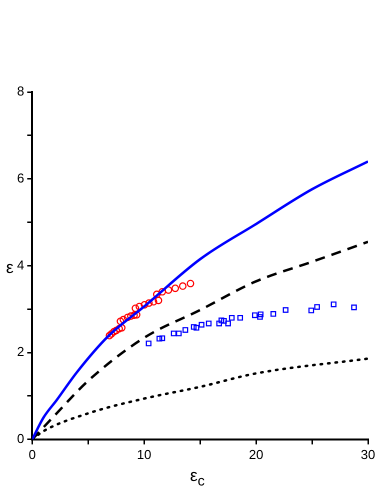 This screenshot has height=494, width=382. What do you see at coordinates (32, 454) in the screenshot?
I see `x-tick-label: 0` at bounding box center [32, 454].